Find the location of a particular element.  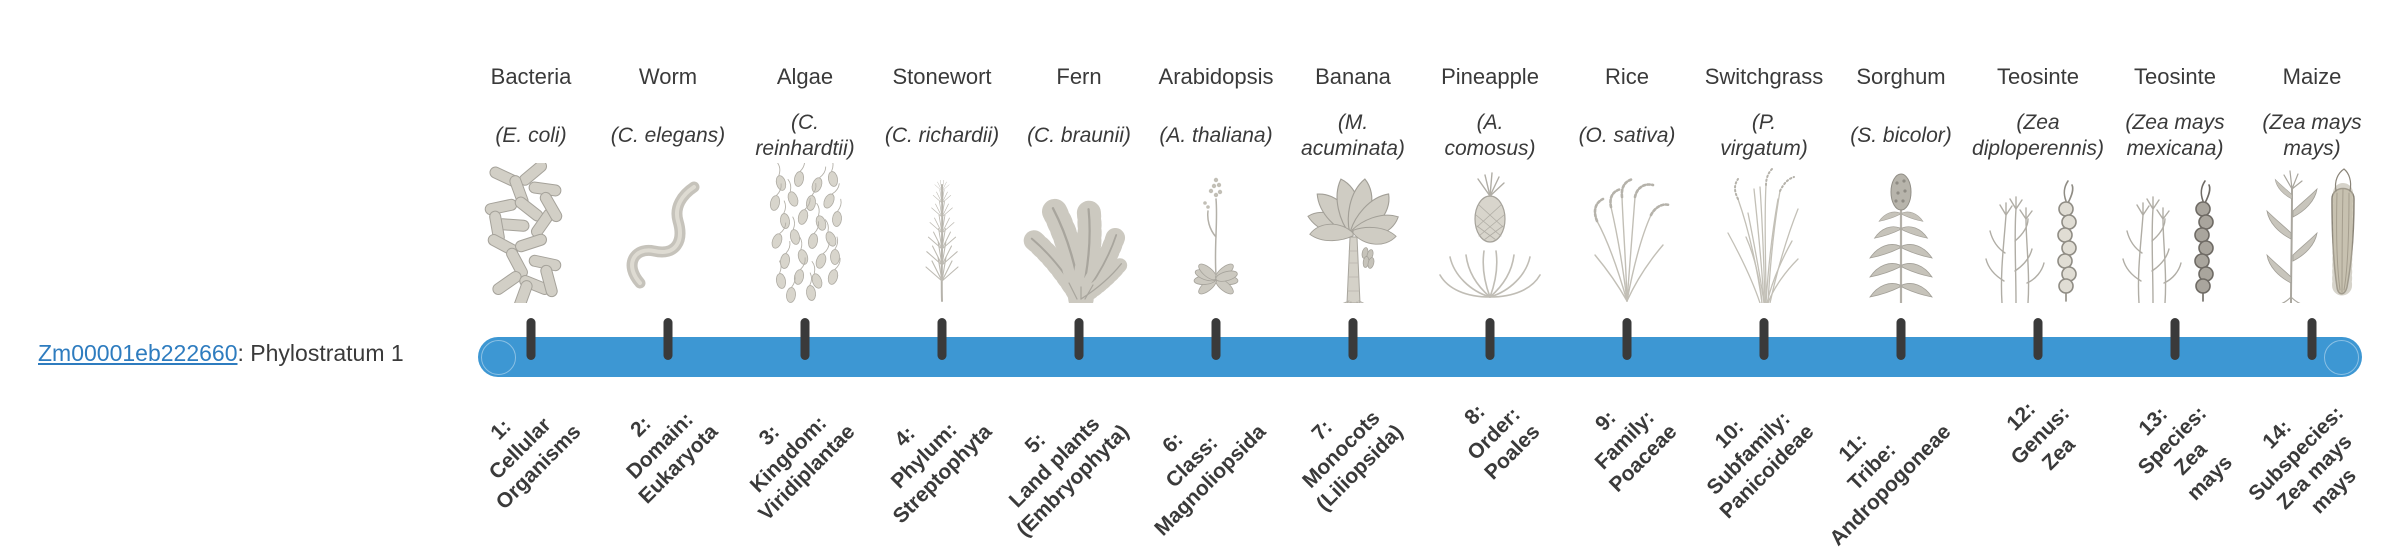

timeline-bar is located at coordinates (1420, 357).